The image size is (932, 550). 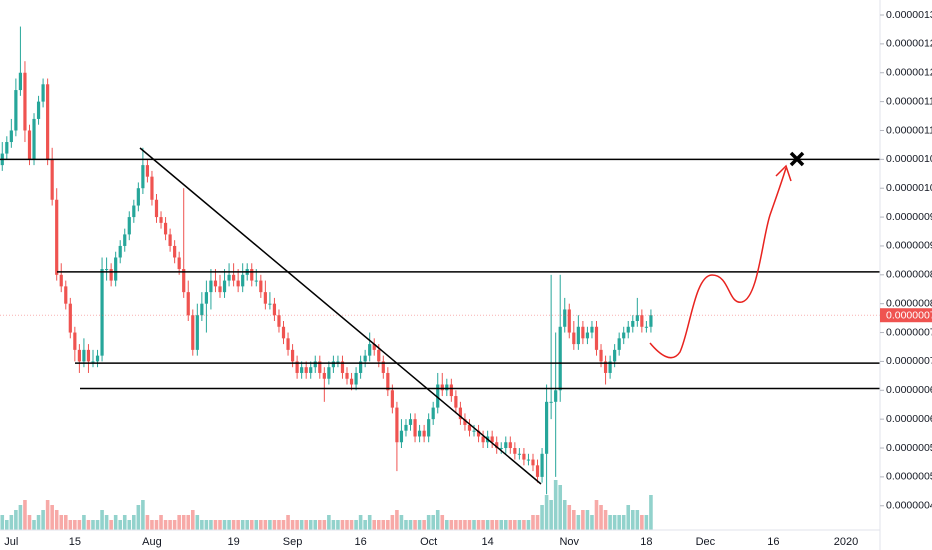 I want to click on x-tick-label: Jul, so click(x=11, y=542).